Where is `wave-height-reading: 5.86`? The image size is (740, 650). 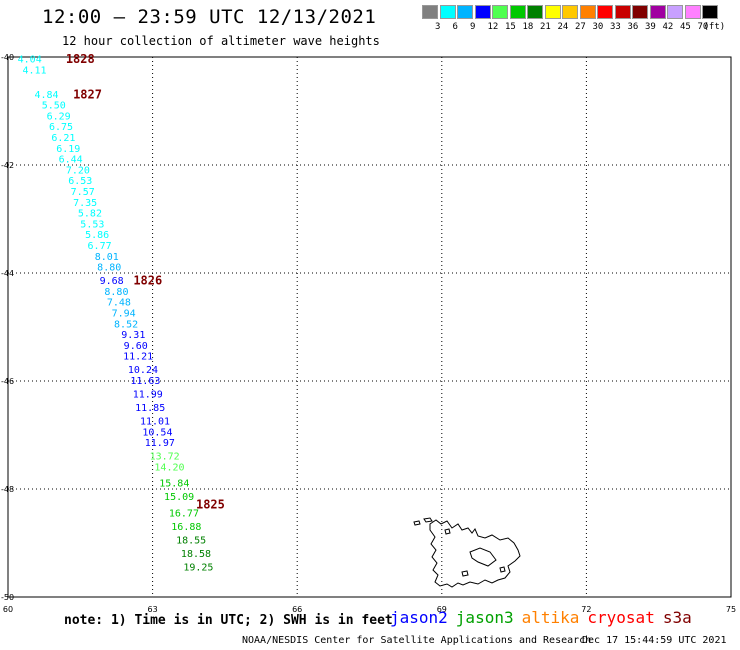
wave-height-reading: 5.86 is located at coordinates (97, 235).